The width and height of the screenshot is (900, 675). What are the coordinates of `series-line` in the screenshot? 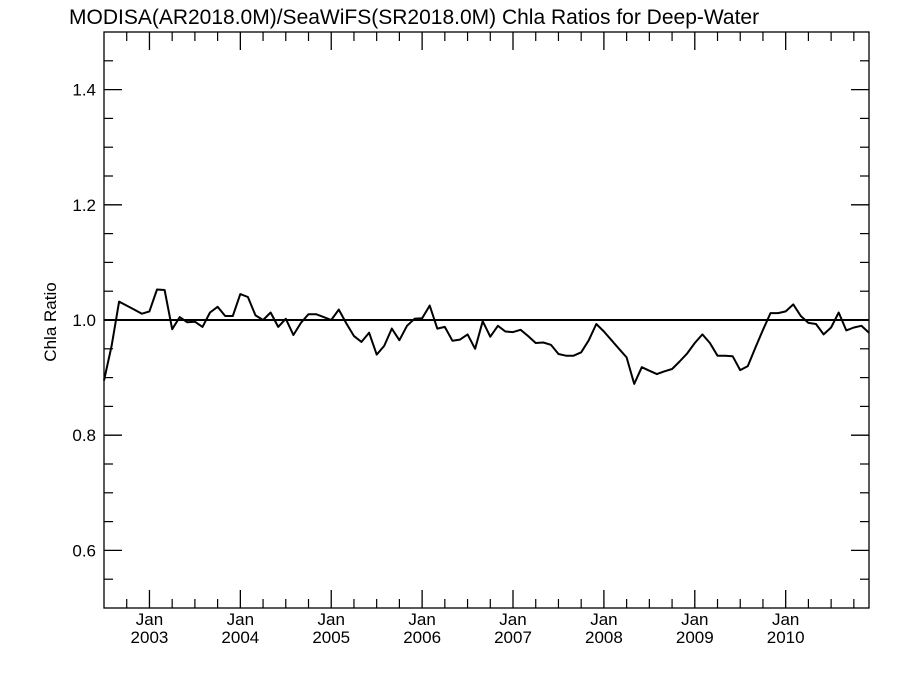 It's located at (486, 336).